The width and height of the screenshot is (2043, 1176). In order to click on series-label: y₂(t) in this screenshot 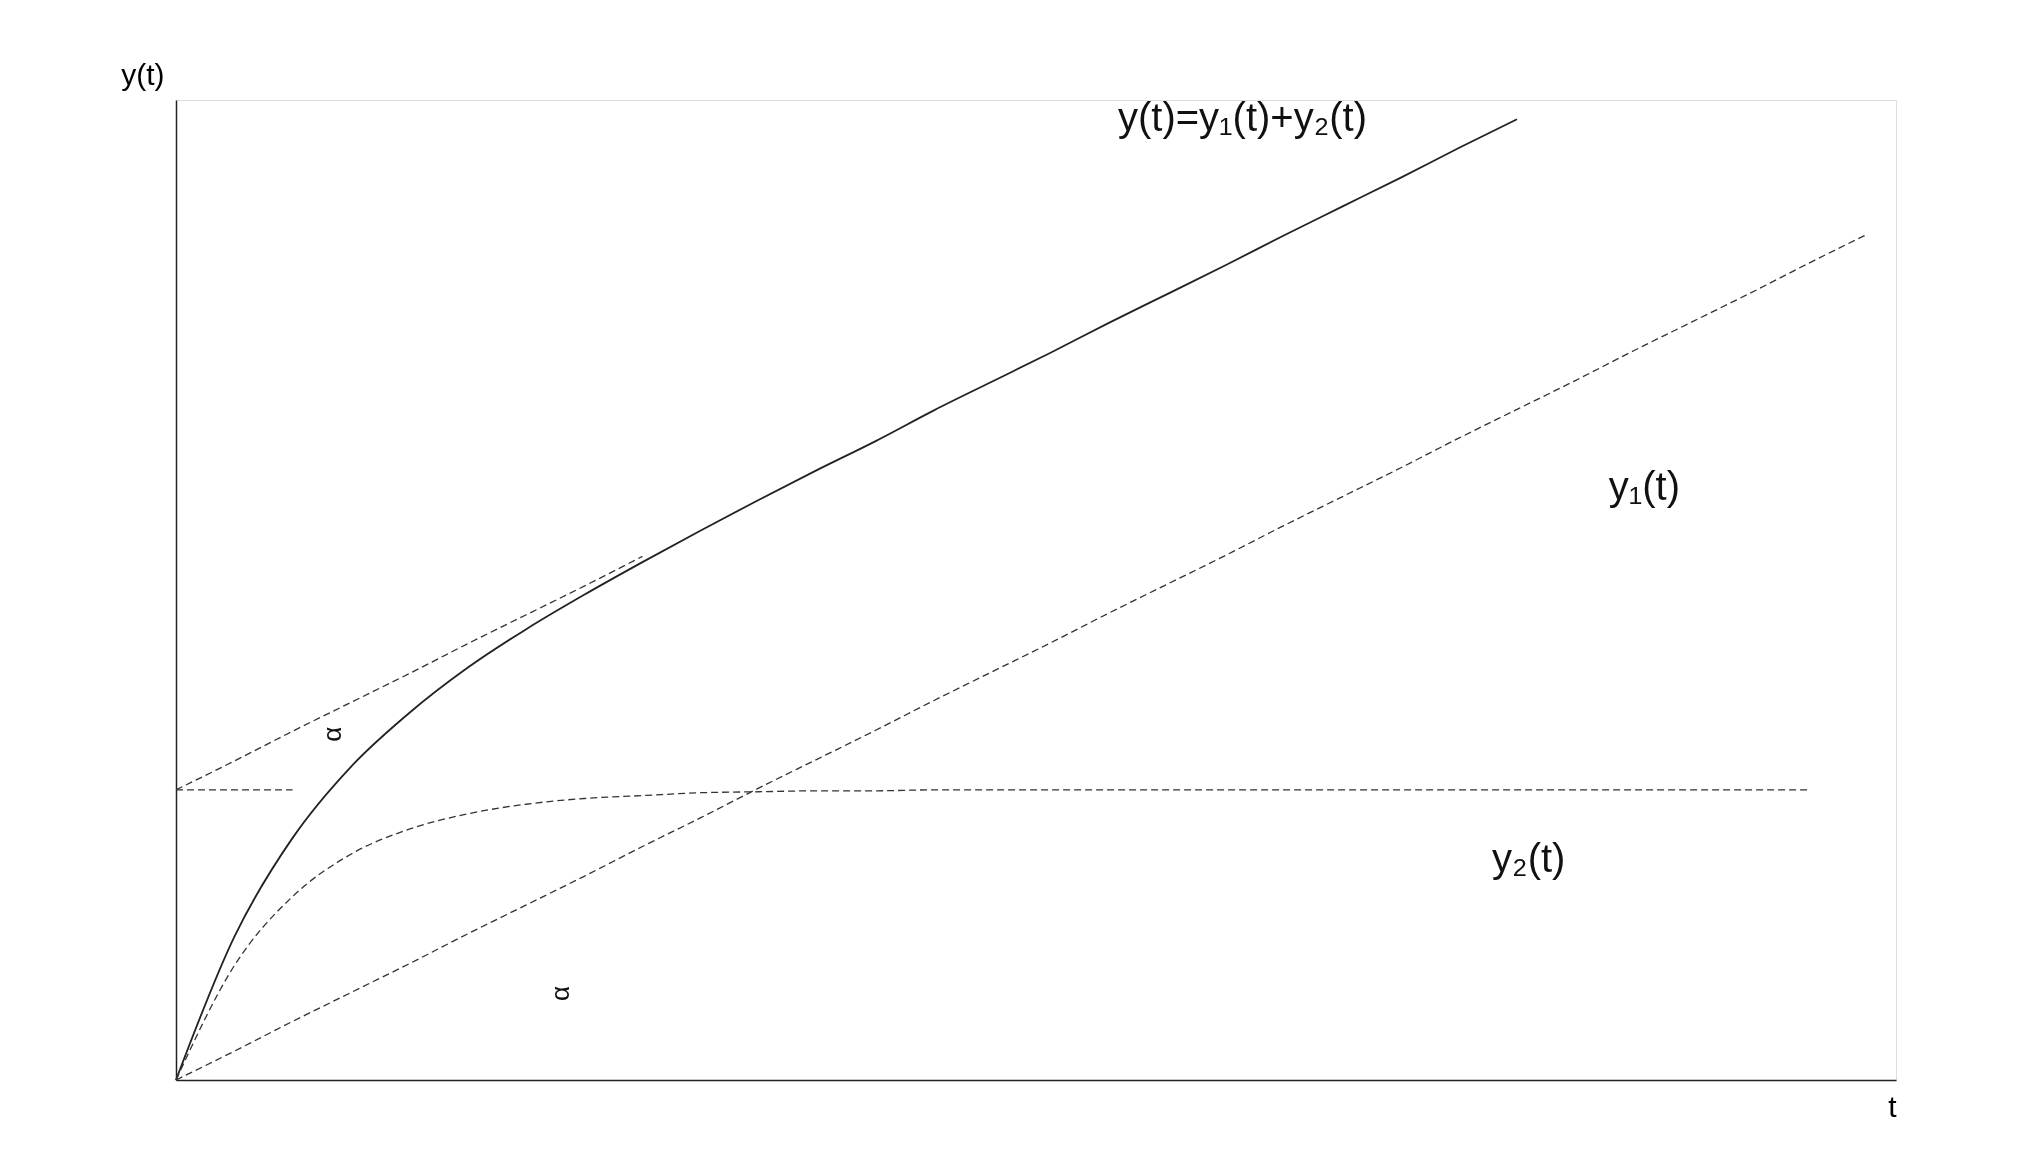, I will do `click(1529, 857)`.